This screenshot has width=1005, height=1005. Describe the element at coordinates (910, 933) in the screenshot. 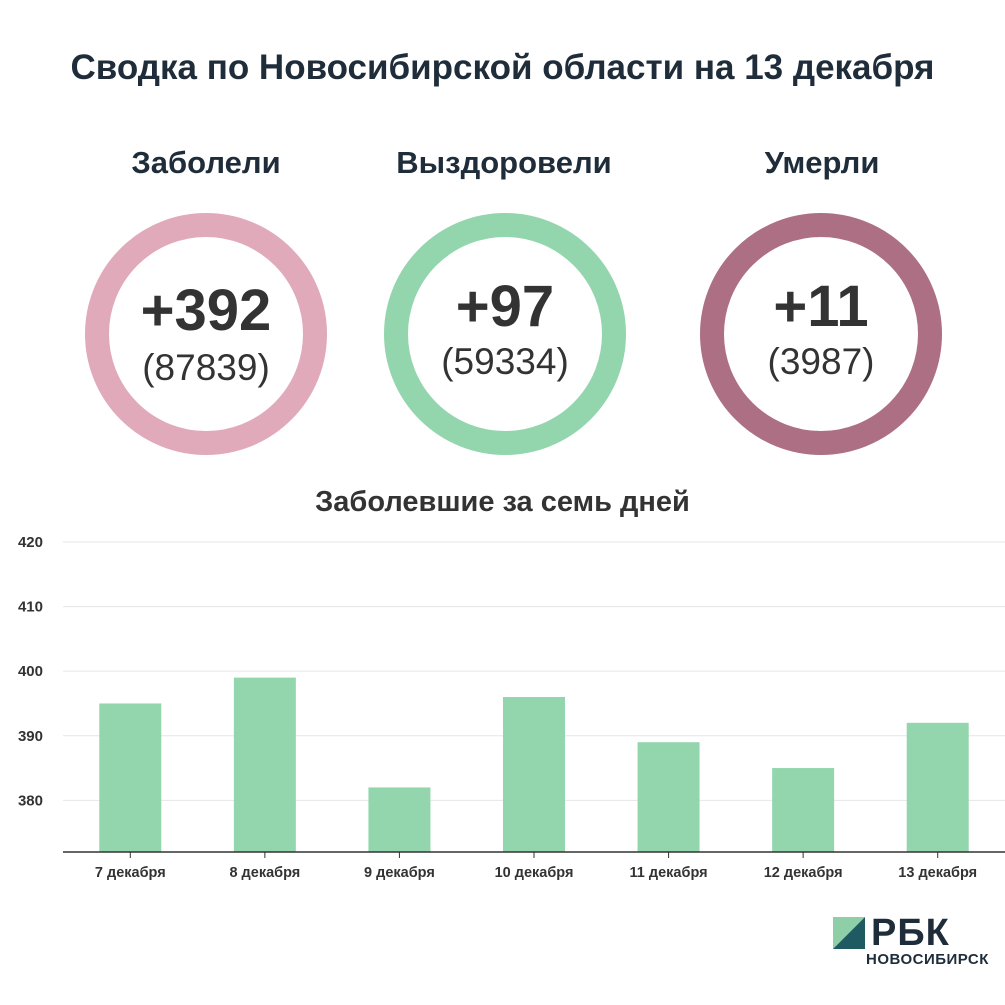

I see `brand-name: РБК` at that location.